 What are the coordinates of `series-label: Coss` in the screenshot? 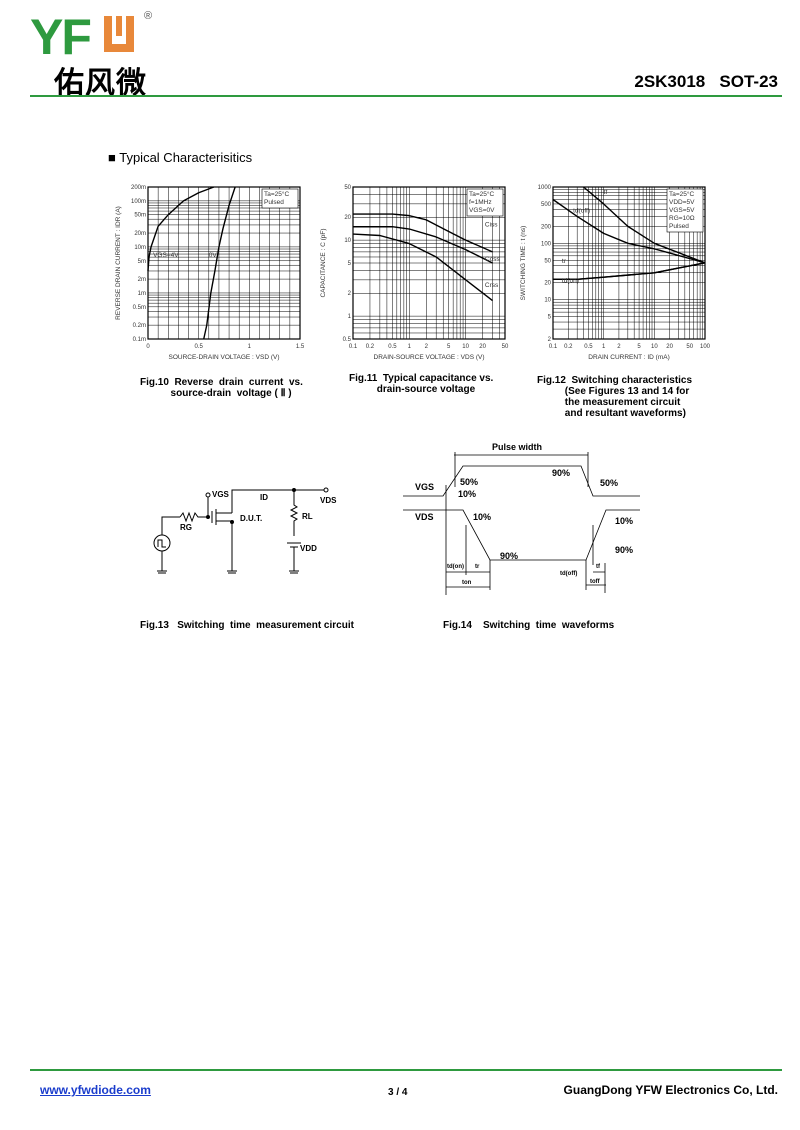 It's located at (493, 259).